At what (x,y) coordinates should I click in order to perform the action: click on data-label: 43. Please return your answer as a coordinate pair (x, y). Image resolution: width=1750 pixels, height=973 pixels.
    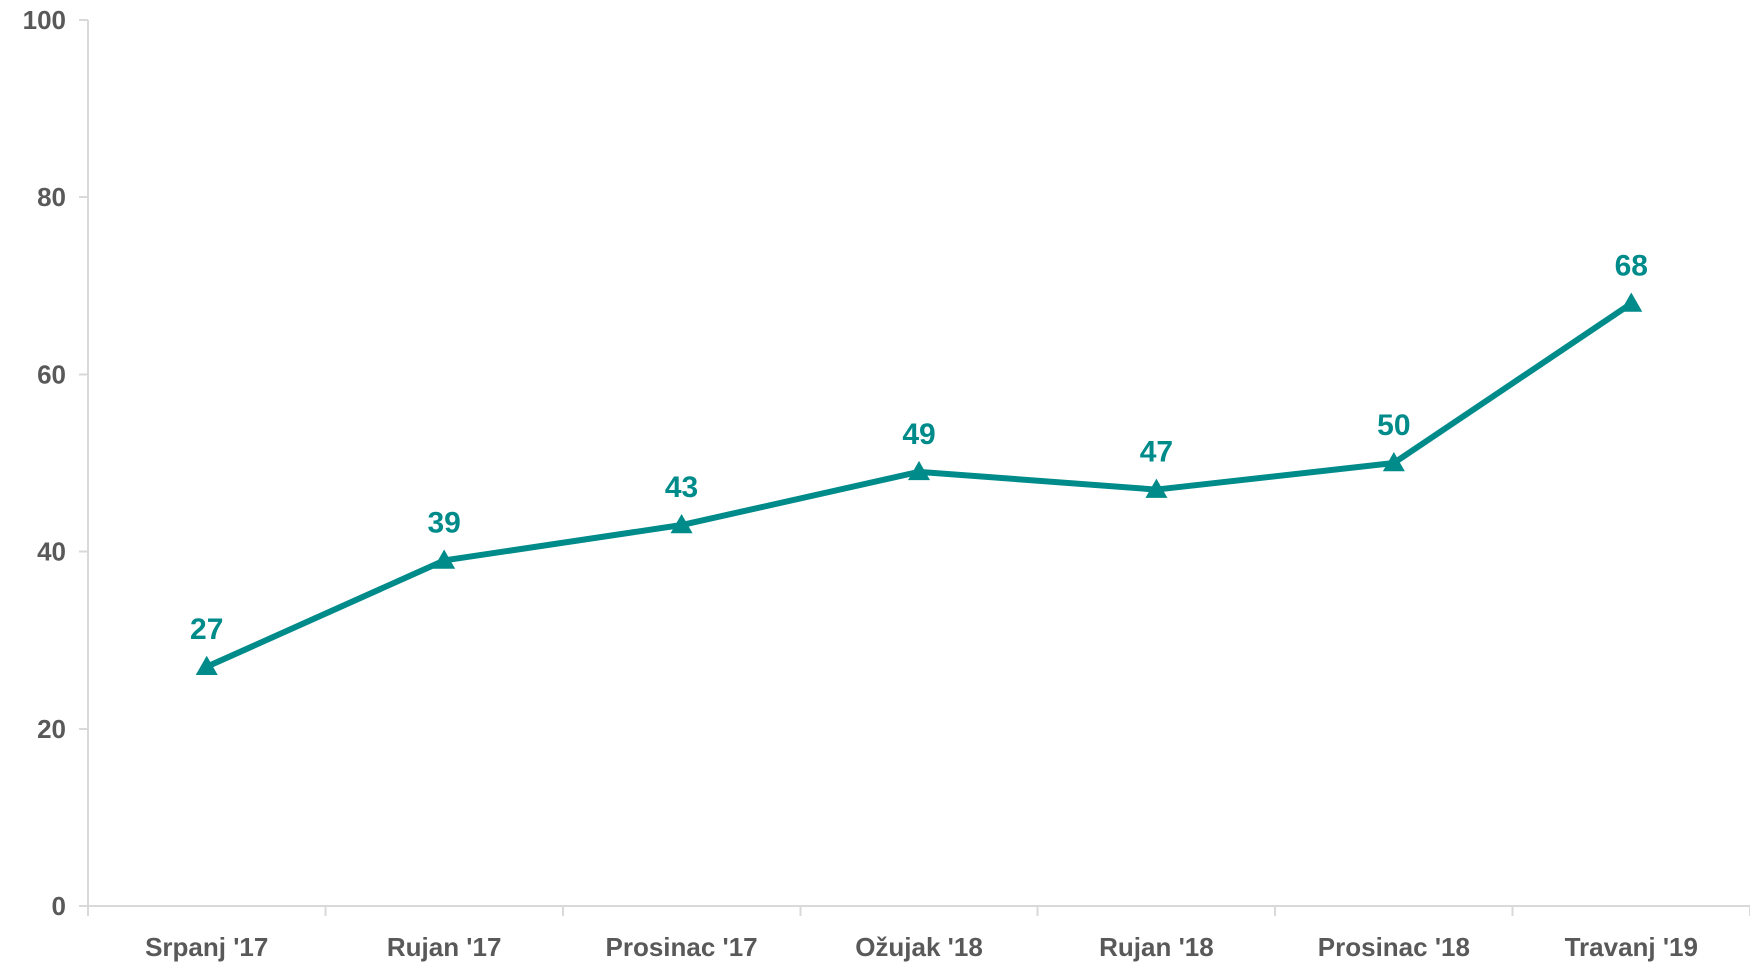
    Looking at the image, I should click on (681, 487).